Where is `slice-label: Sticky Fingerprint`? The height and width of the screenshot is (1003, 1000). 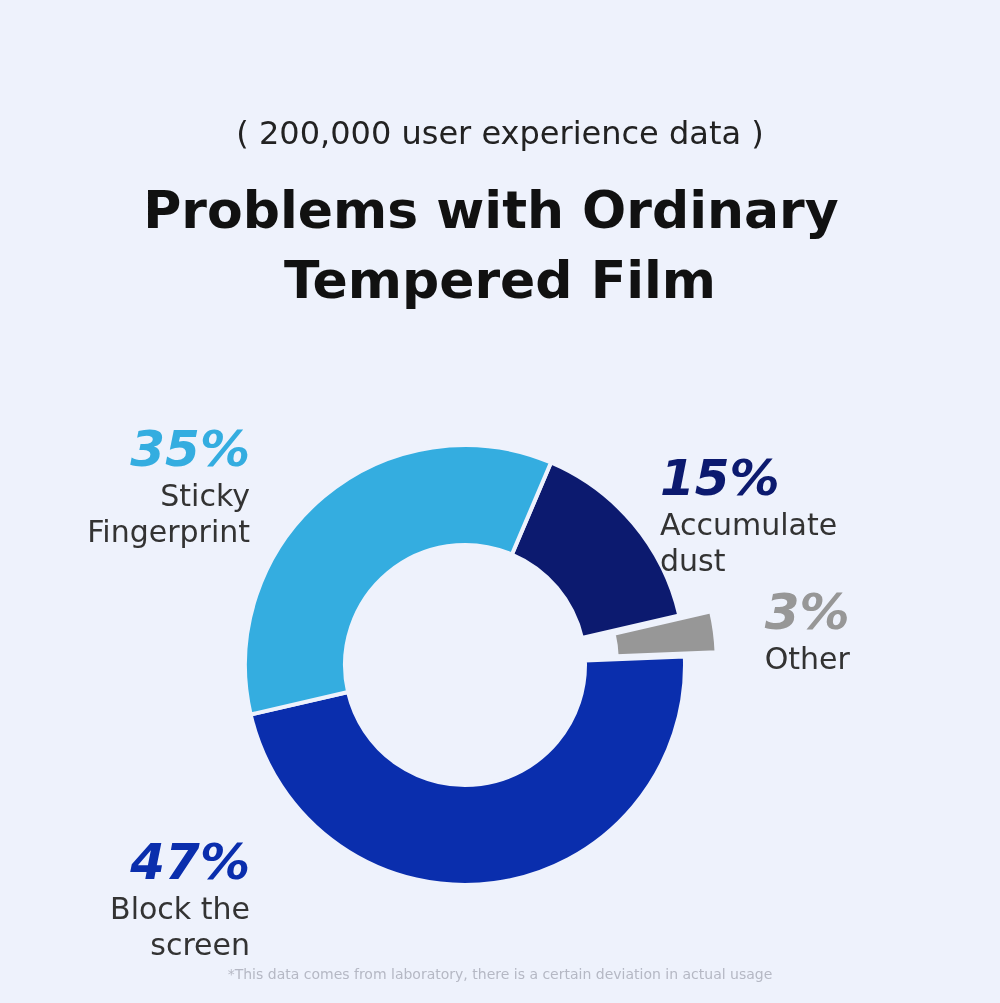
slice-label: Sticky Fingerprint is located at coordinates (169, 514).